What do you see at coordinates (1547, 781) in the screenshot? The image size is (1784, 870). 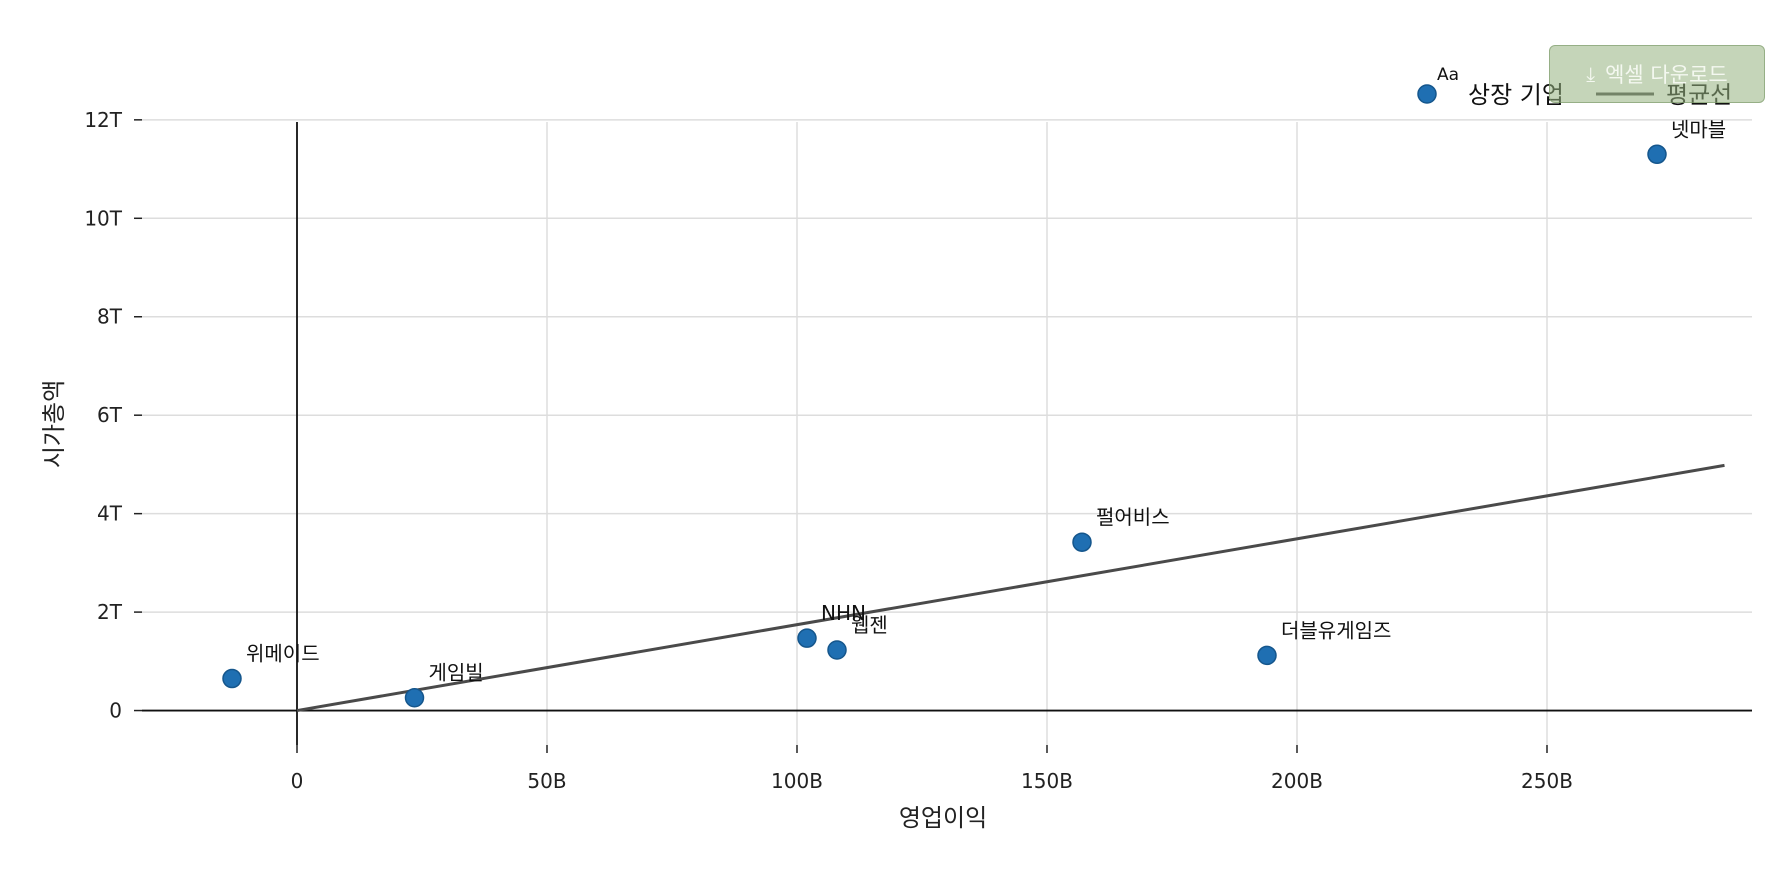 I see `x-tick-label: 250B` at bounding box center [1547, 781].